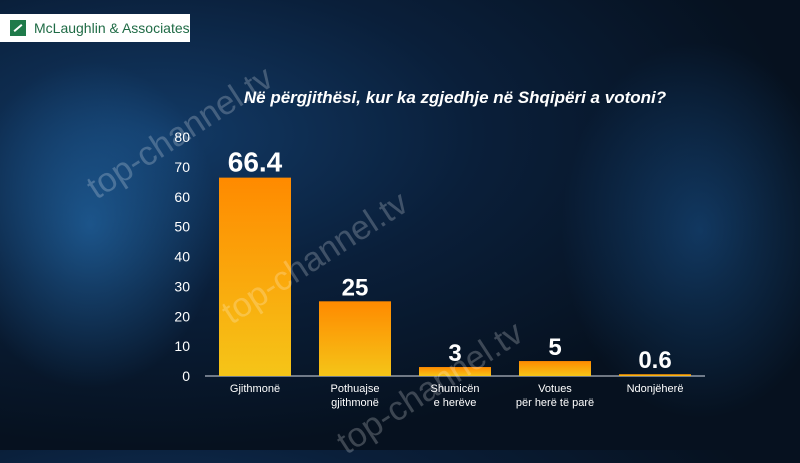 This screenshot has width=800, height=463. What do you see at coordinates (255, 389) in the screenshot?
I see `x-category-label: Gjithmonë` at bounding box center [255, 389].